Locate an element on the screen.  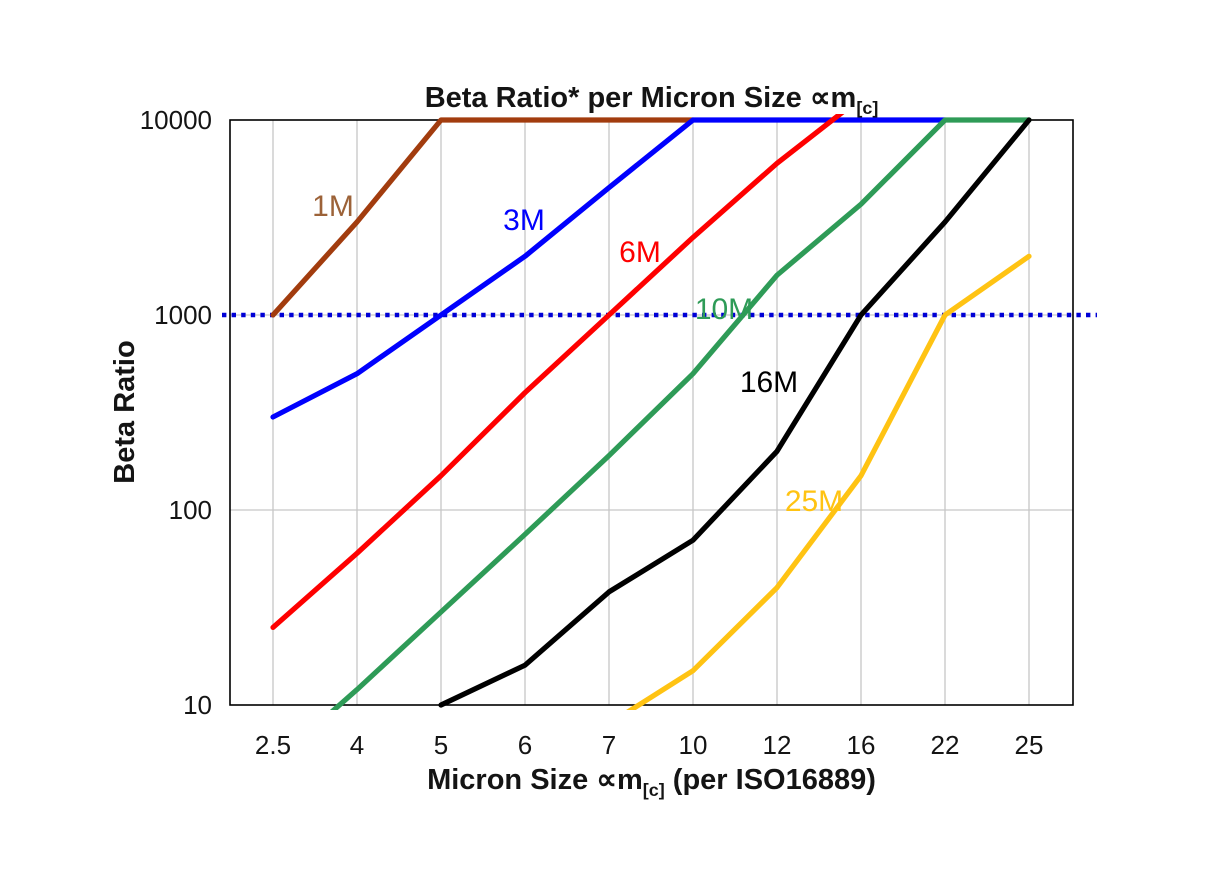
x-tick-label: 25 is located at coordinates (1029, 745).